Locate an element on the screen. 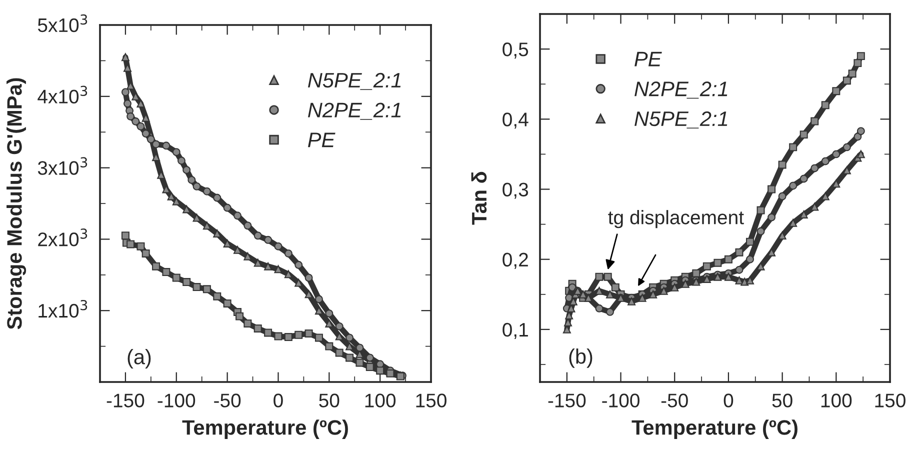 This screenshot has width=912, height=450. y-tick-label: 3x10$^{3}$ is located at coordinates (63, 166).